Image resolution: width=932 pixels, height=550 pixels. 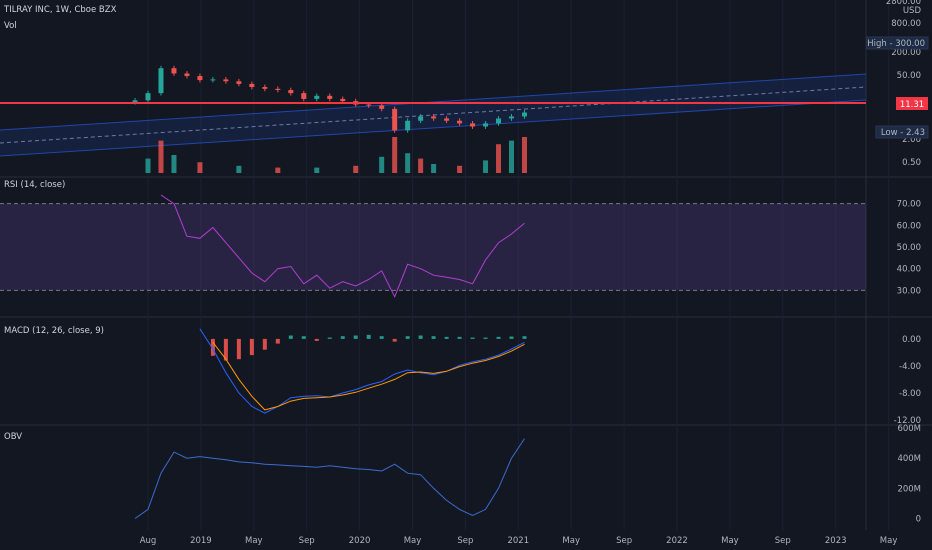 What do you see at coordinates (918, 519) in the screenshot?
I see `obv-axis-label: 0` at bounding box center [918, 519].